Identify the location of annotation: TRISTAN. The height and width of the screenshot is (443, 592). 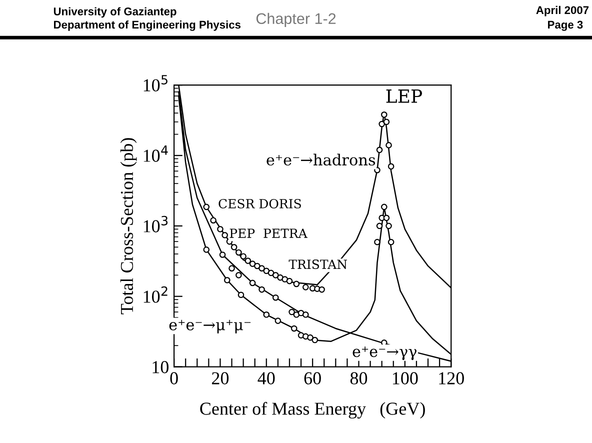
(317, 264).